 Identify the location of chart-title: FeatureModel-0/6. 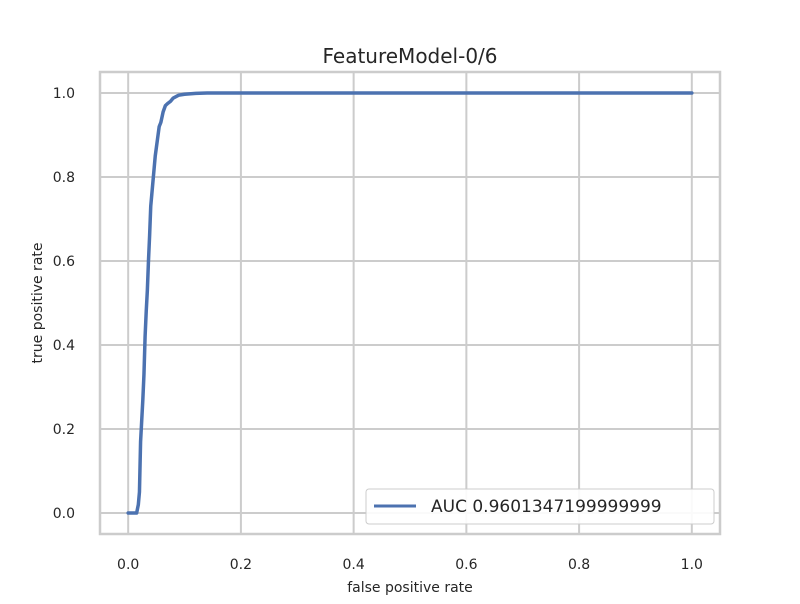
(409, 56).